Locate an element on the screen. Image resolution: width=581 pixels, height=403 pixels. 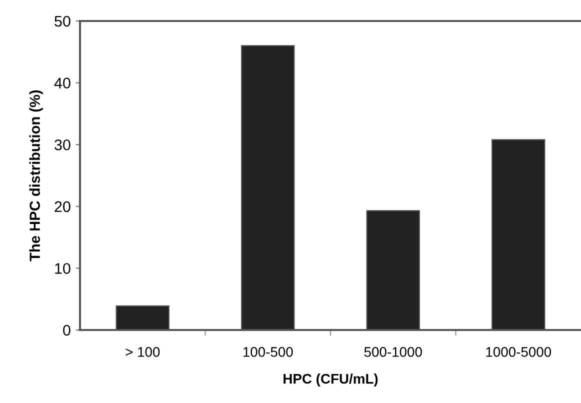
y-tick-label: 10 is located at coordinates (62, 268).